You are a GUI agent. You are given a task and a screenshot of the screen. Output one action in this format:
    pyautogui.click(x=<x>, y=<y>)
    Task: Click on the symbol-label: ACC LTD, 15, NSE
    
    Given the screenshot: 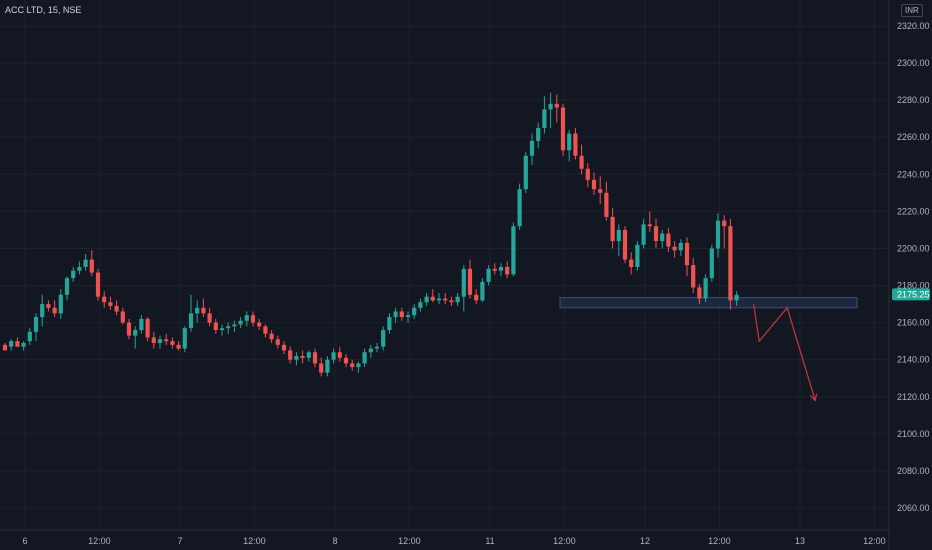 What is the action you would take?
    pyautogui.click(x=43, y=10)
    